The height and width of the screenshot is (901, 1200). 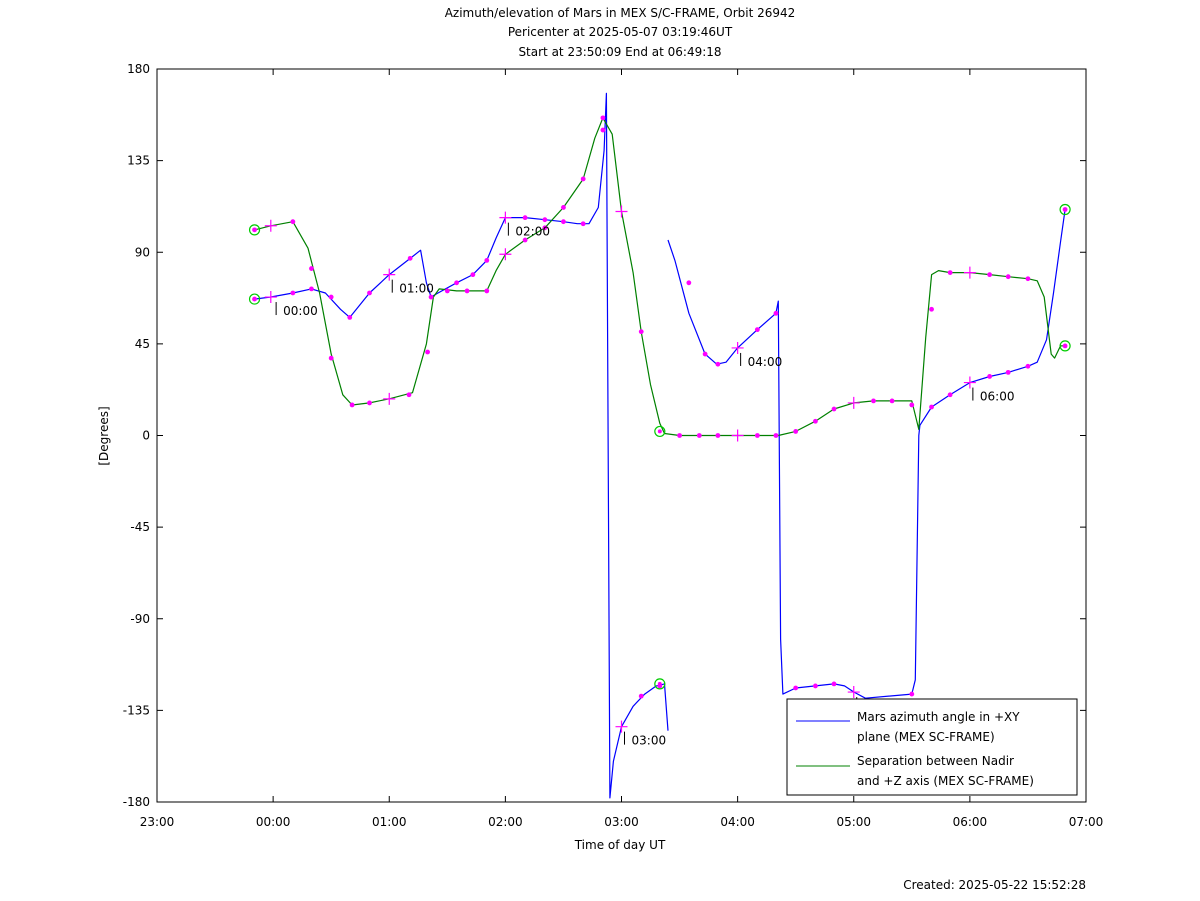 I want to click on x-tick-label: 07:00, so click(x=1086, y=822).